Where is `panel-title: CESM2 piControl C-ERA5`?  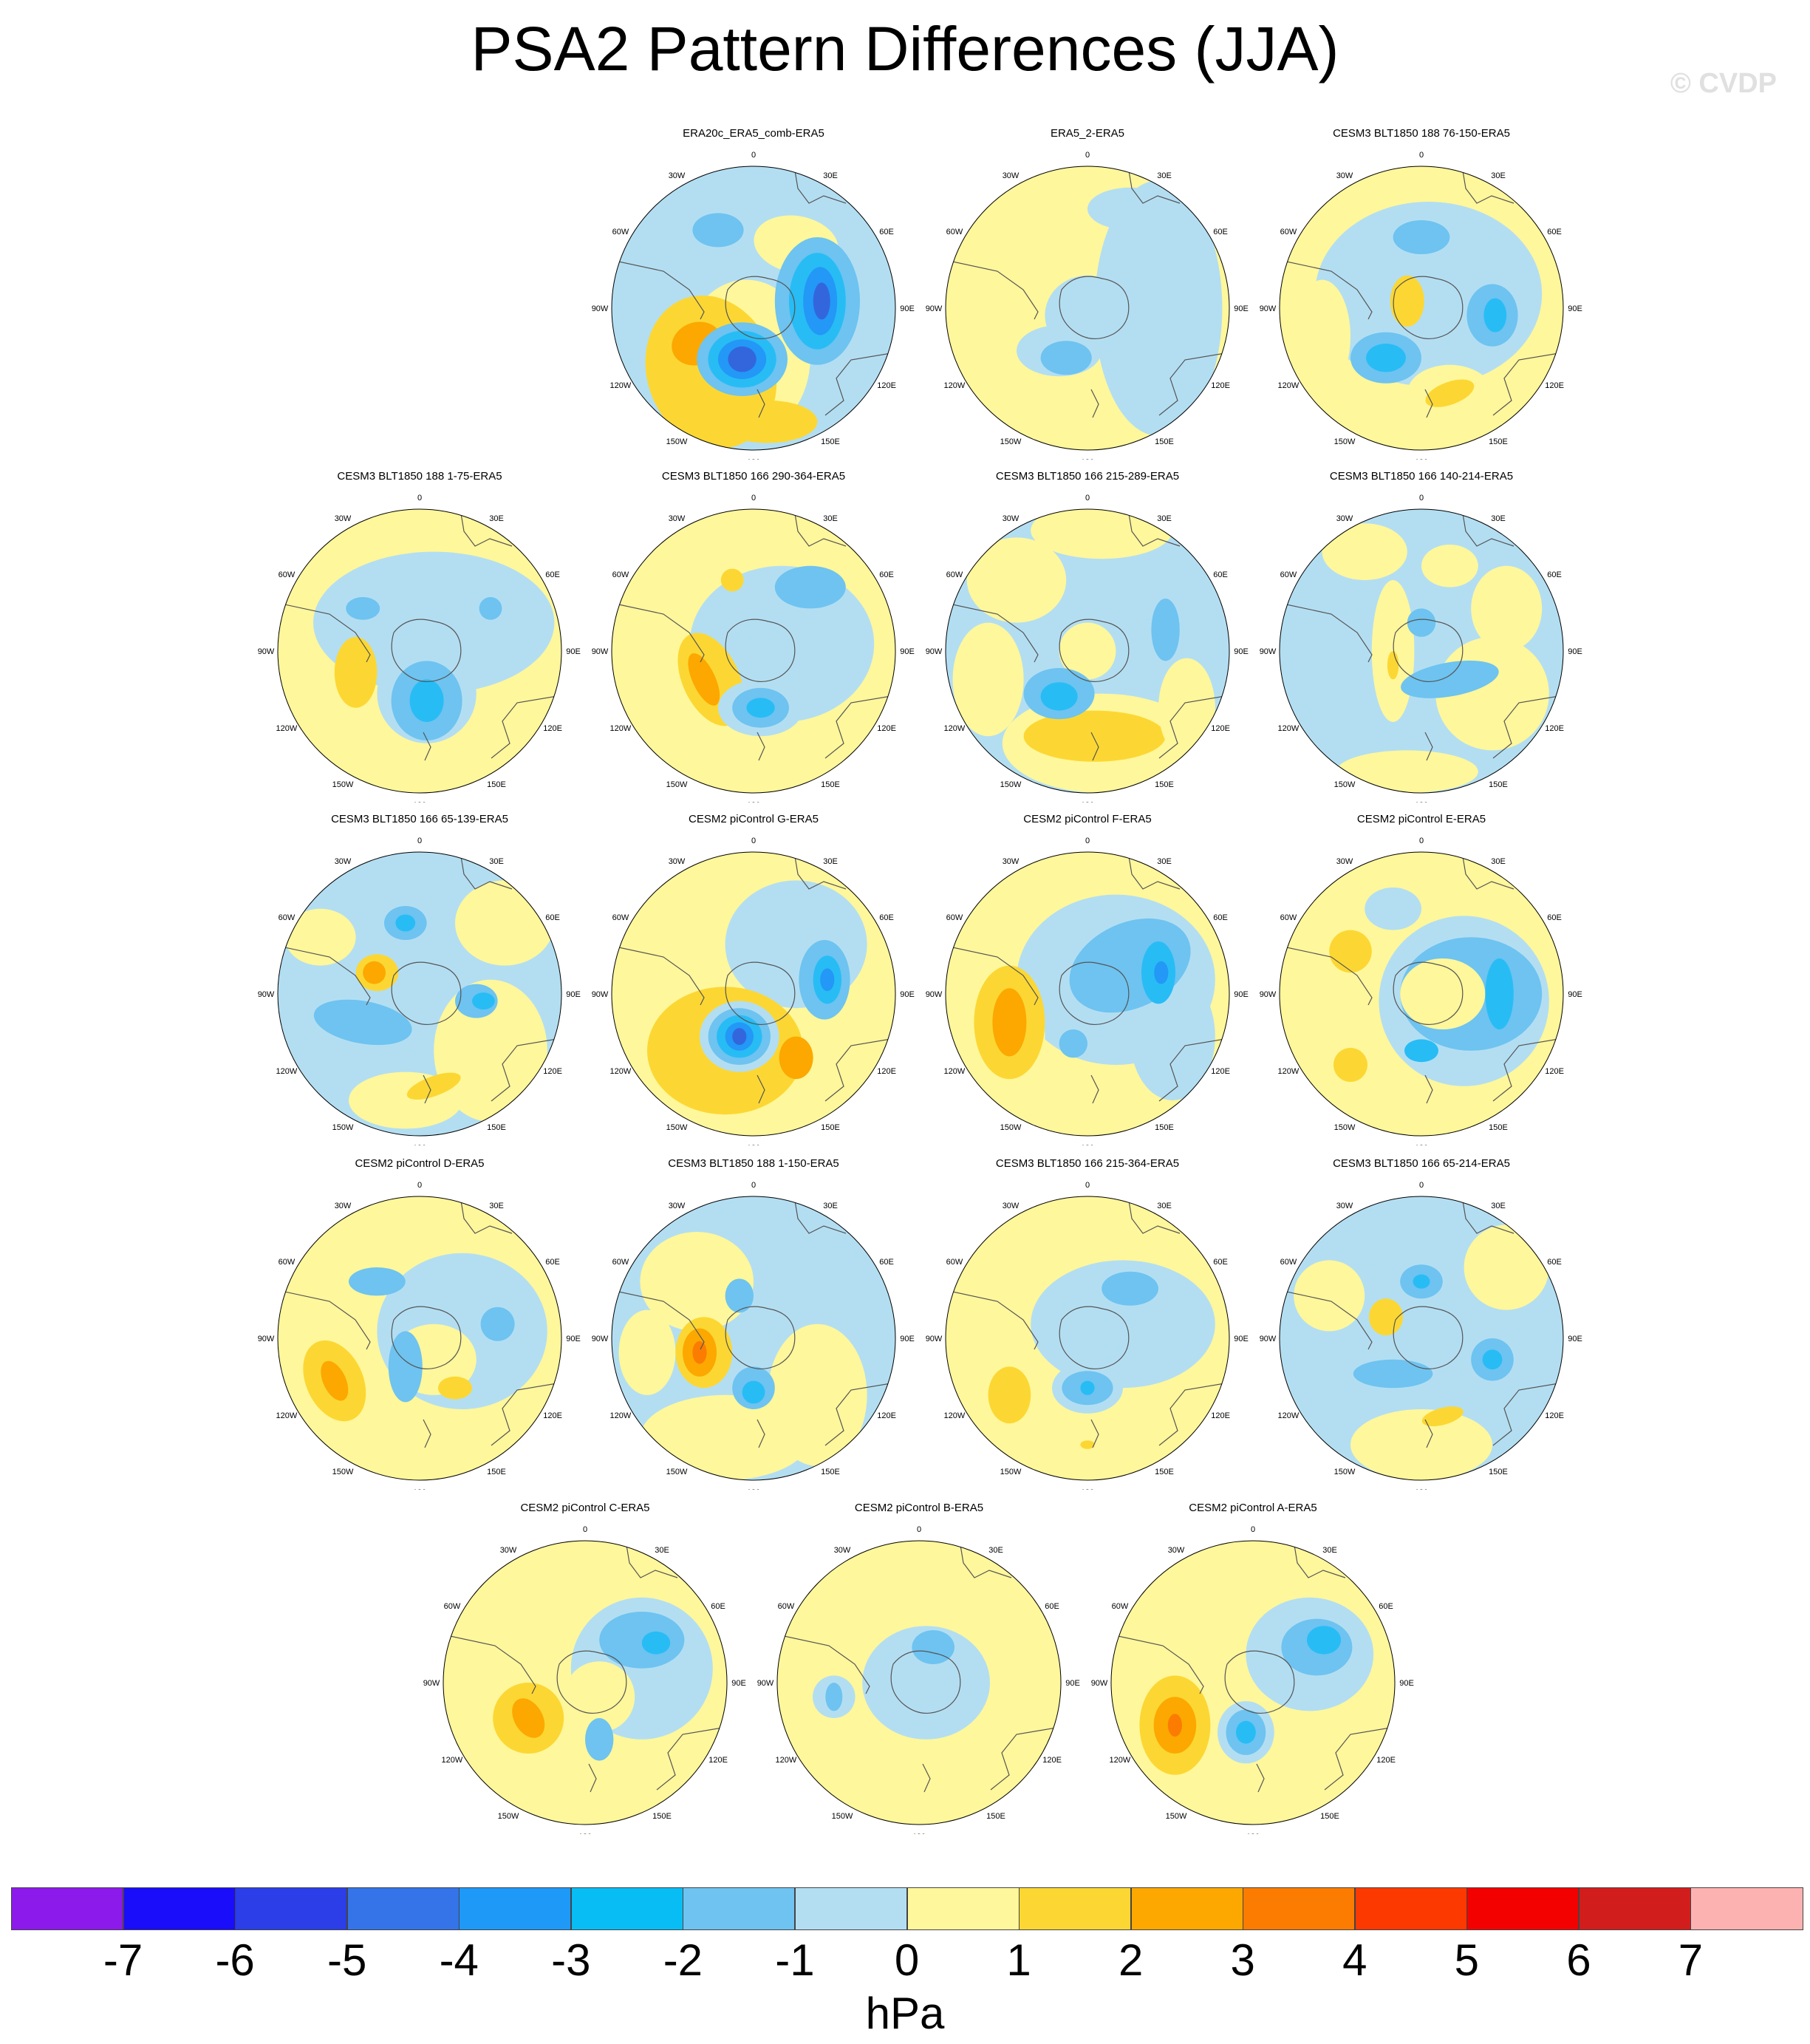
panel-title: CESM2 piControl C-ERA5 is located at coordinates (585, 1508).